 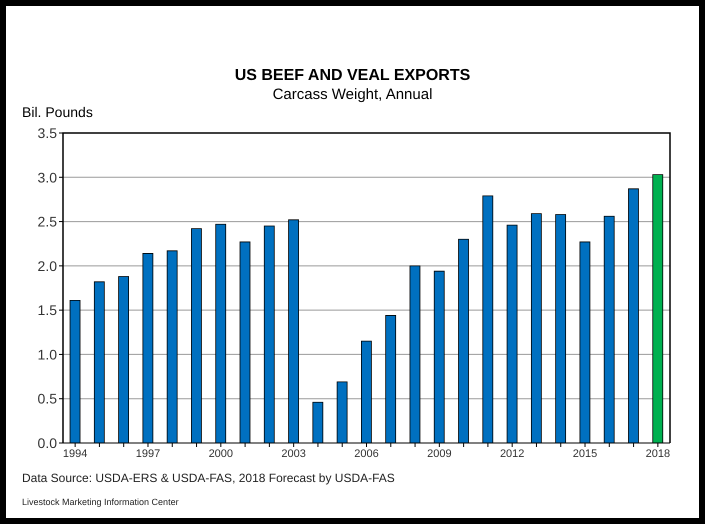 I want to click on x-tick-label: 1994, so click(x=75, y=454).